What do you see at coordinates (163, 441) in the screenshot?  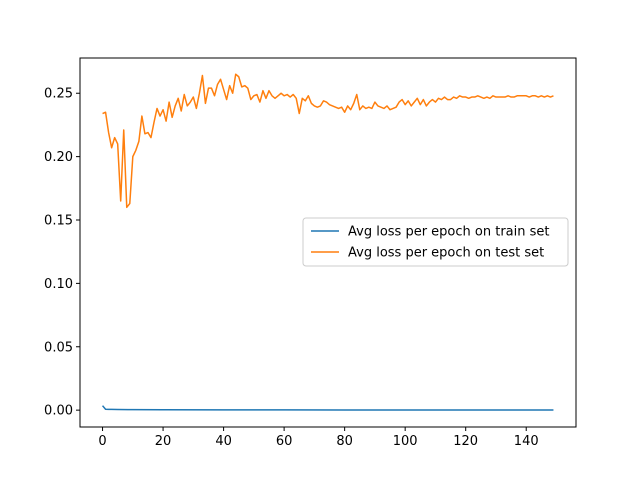 I see `x-tick-label: 20` at bounding box center [163, 441].